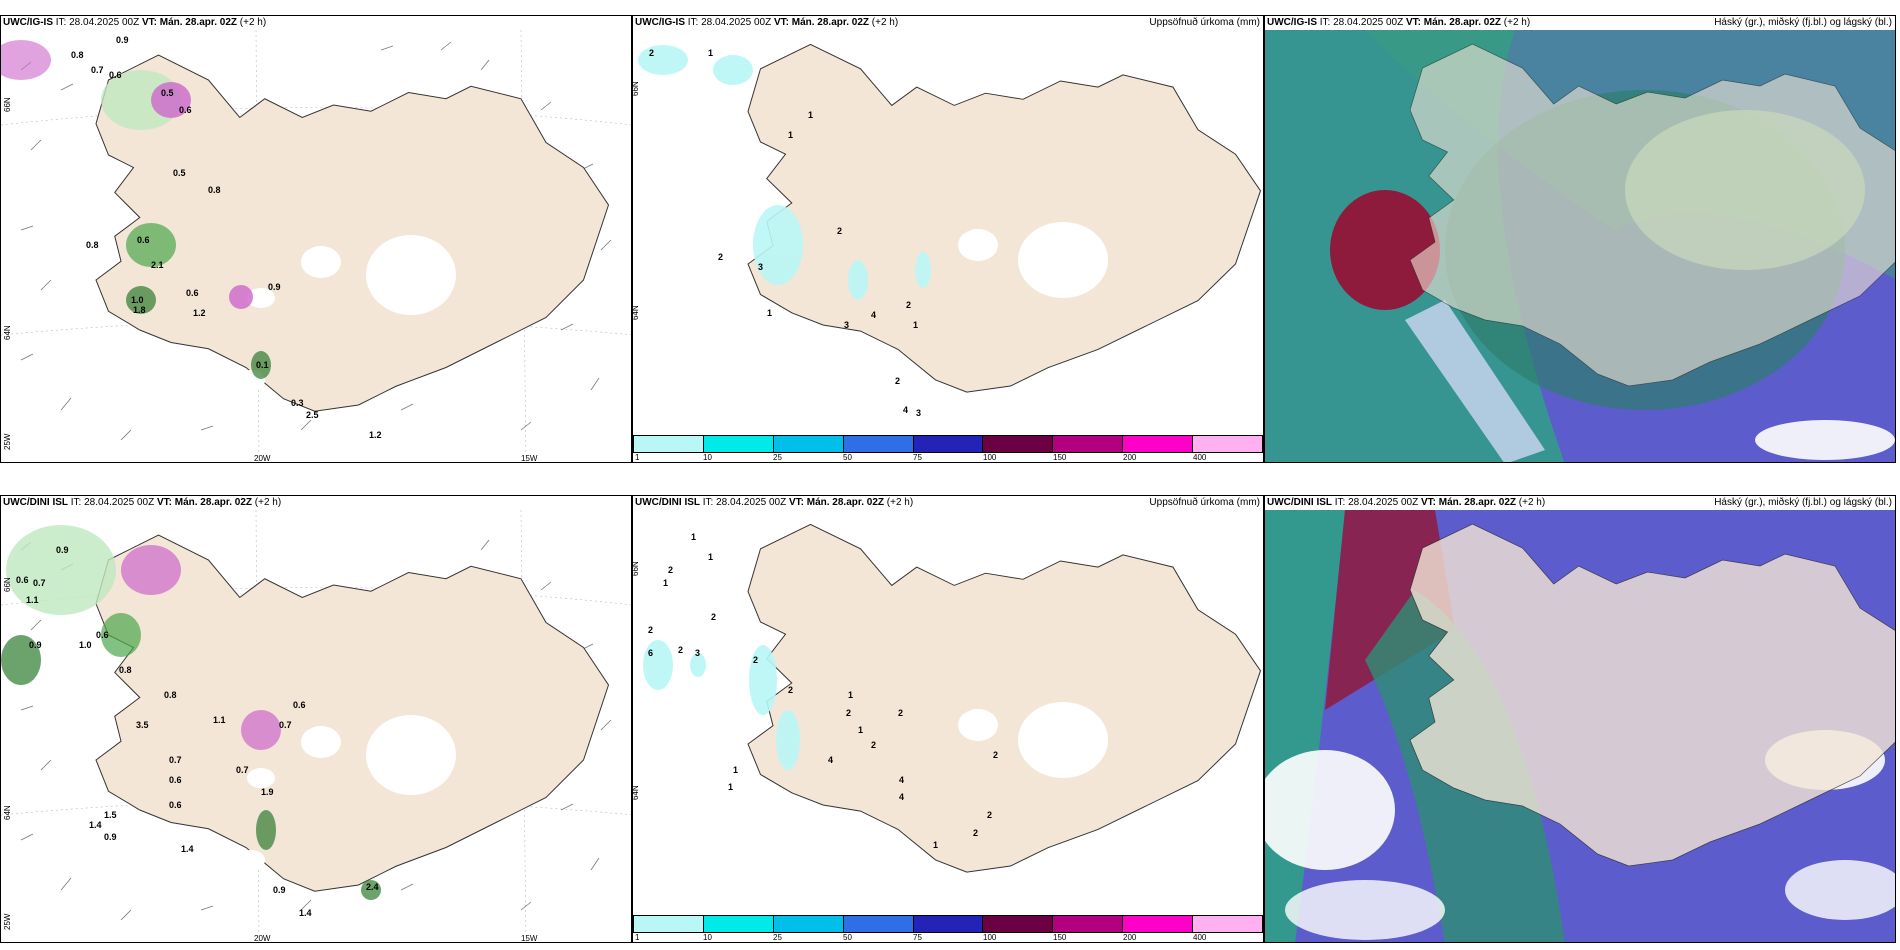 This screenshot has width=1900, height=950. Describe the element at coordinates (157, 265) in the screenshot. I see `wind-label: 2.1` at that location.